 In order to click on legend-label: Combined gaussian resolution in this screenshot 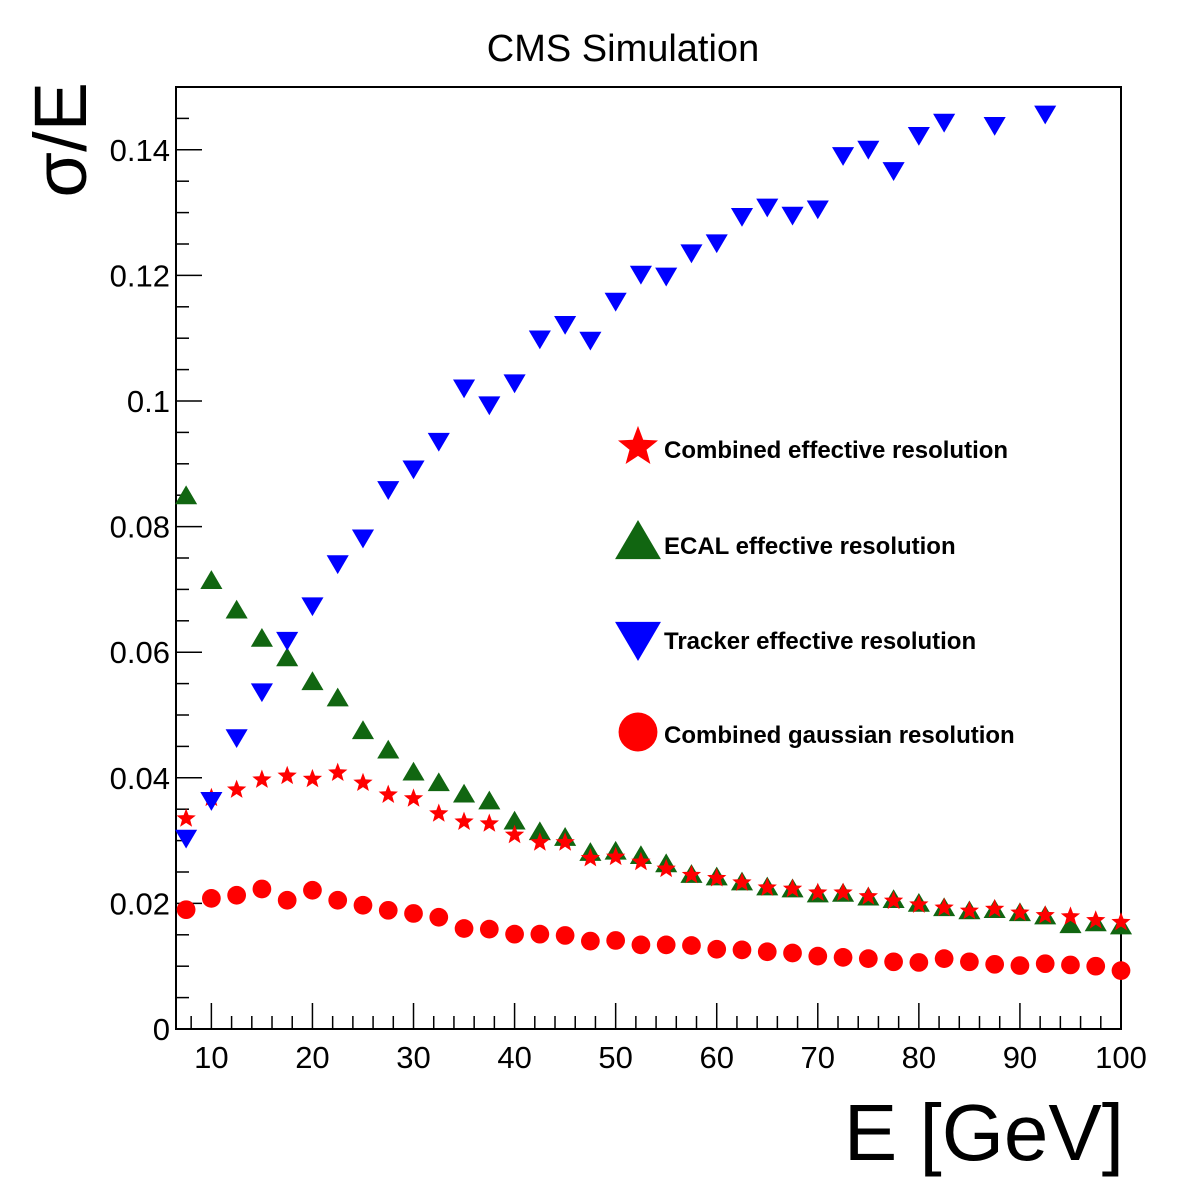, I will do `click(839, 735)`.